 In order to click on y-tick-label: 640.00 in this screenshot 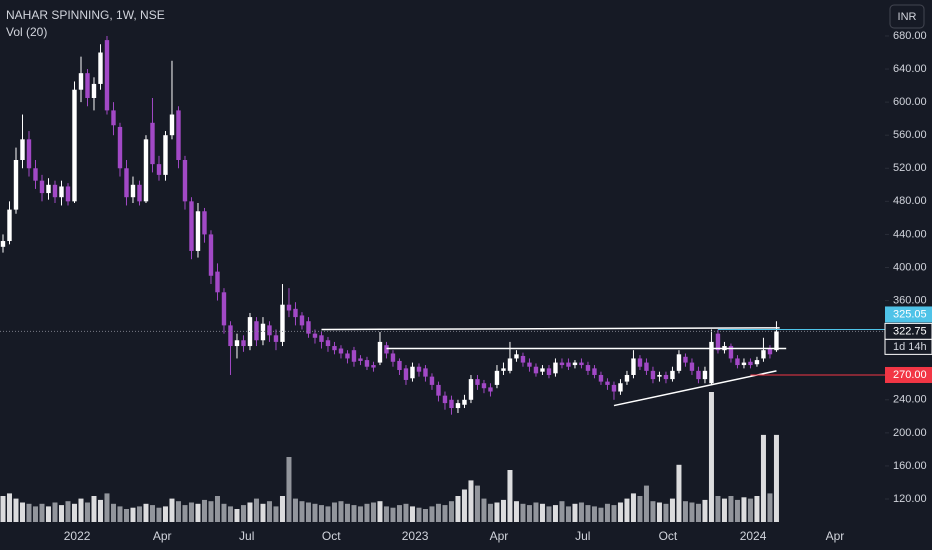, I will do `click(910, 69)`.